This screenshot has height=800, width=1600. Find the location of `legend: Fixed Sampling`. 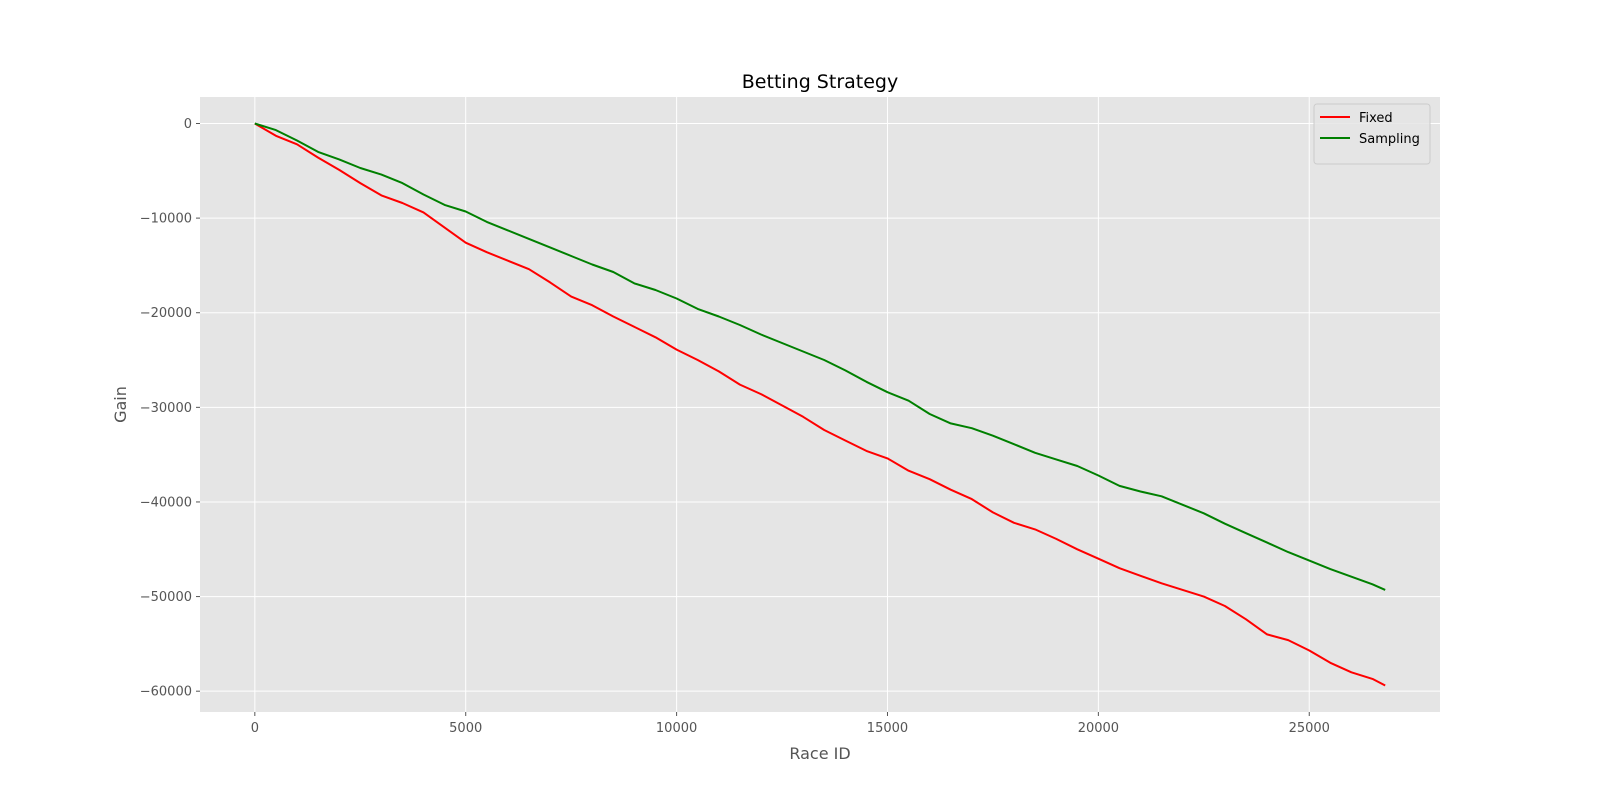

legend: Fixed Sampling is located at coordinates (1372, 134).